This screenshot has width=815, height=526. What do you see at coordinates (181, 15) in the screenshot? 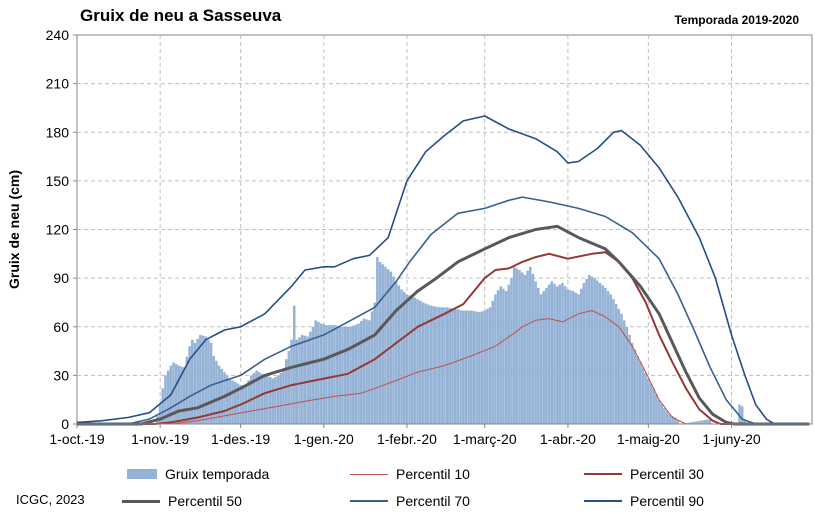
I see `chart-title: Gruix de neu a Sasseuva` at bounding box center [181, 15].